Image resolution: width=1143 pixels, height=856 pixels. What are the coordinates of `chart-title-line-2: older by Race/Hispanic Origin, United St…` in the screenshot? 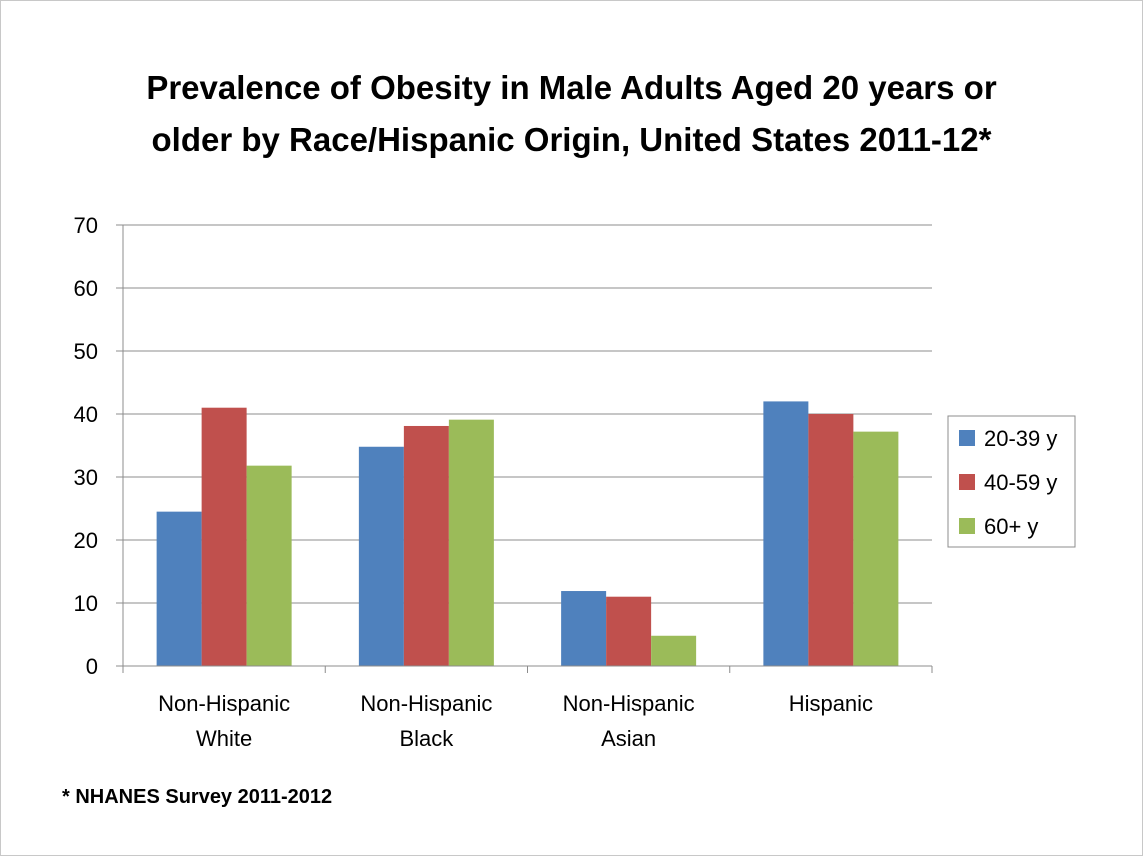 It's located at (571, 139).